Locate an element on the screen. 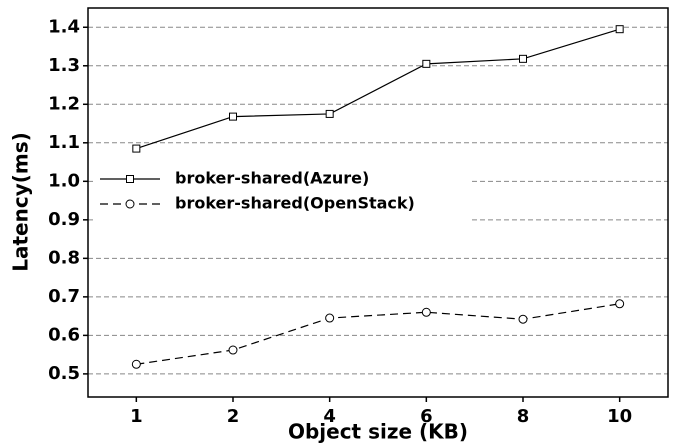  y-axis-label: Latency(ms) is located at coordinates (21, 202).